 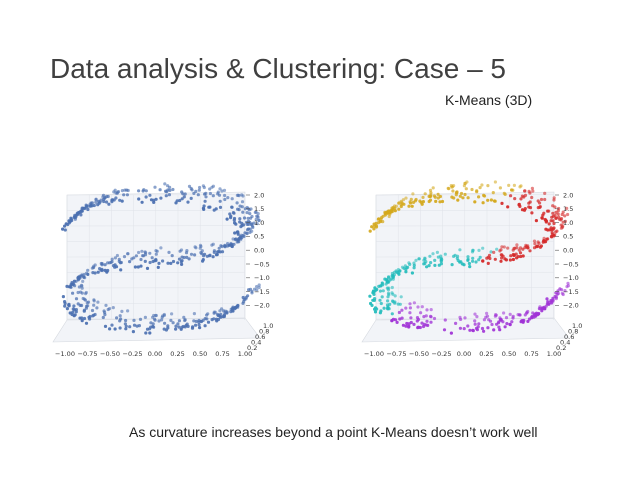 What do you see at coordinates (156, 330) in the screenshot?
I see `floor-pane` at bounding box center [156, 330].